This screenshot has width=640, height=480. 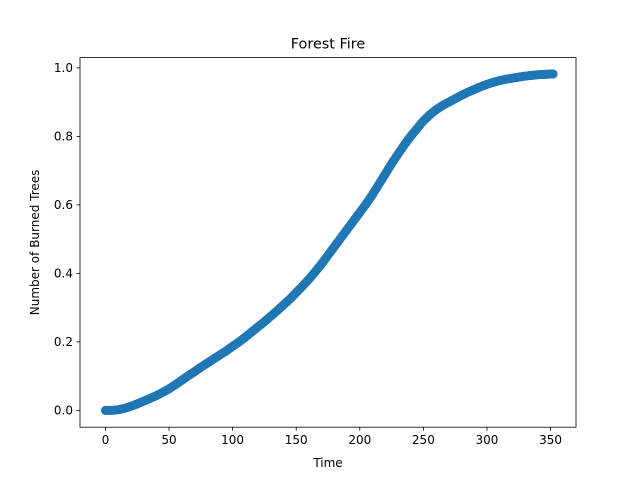 I want to click on y-tick-label: 0.0, so click(x=63, y=411).